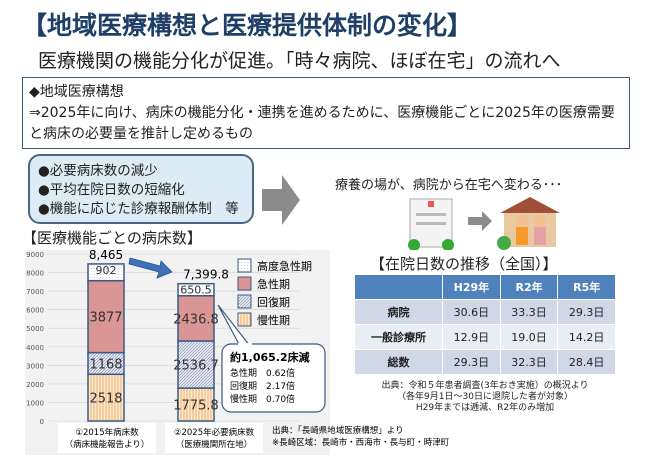  I want to click on small-arrow-icon, so click(480, 221).